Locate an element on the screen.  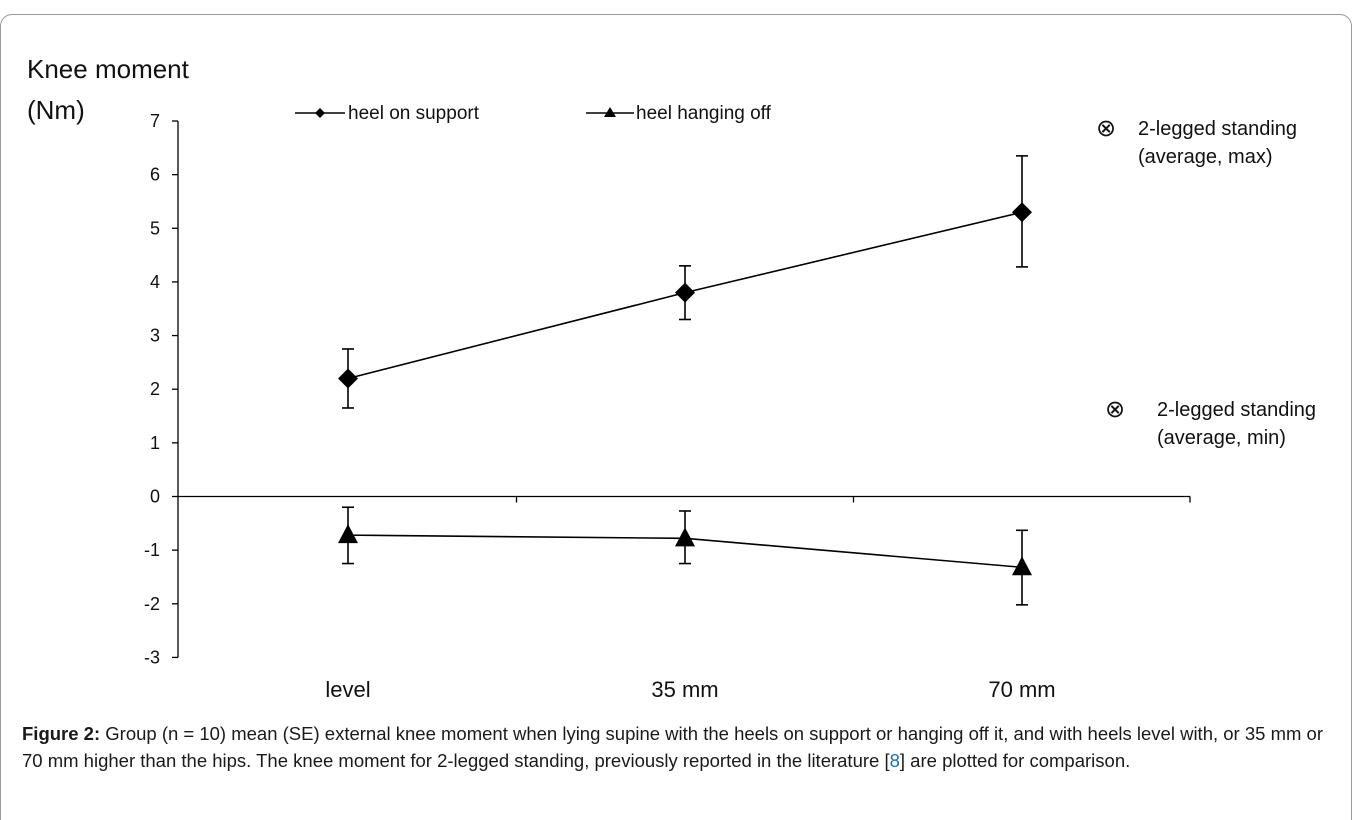
legend-item-heel-on-support: heel on support is located at coordinates (387, 113).